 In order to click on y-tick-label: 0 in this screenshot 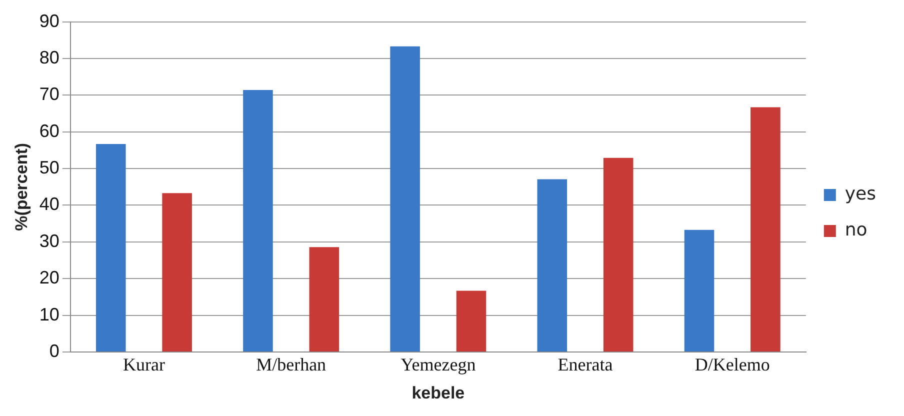, I will do `click(54, 350)`.